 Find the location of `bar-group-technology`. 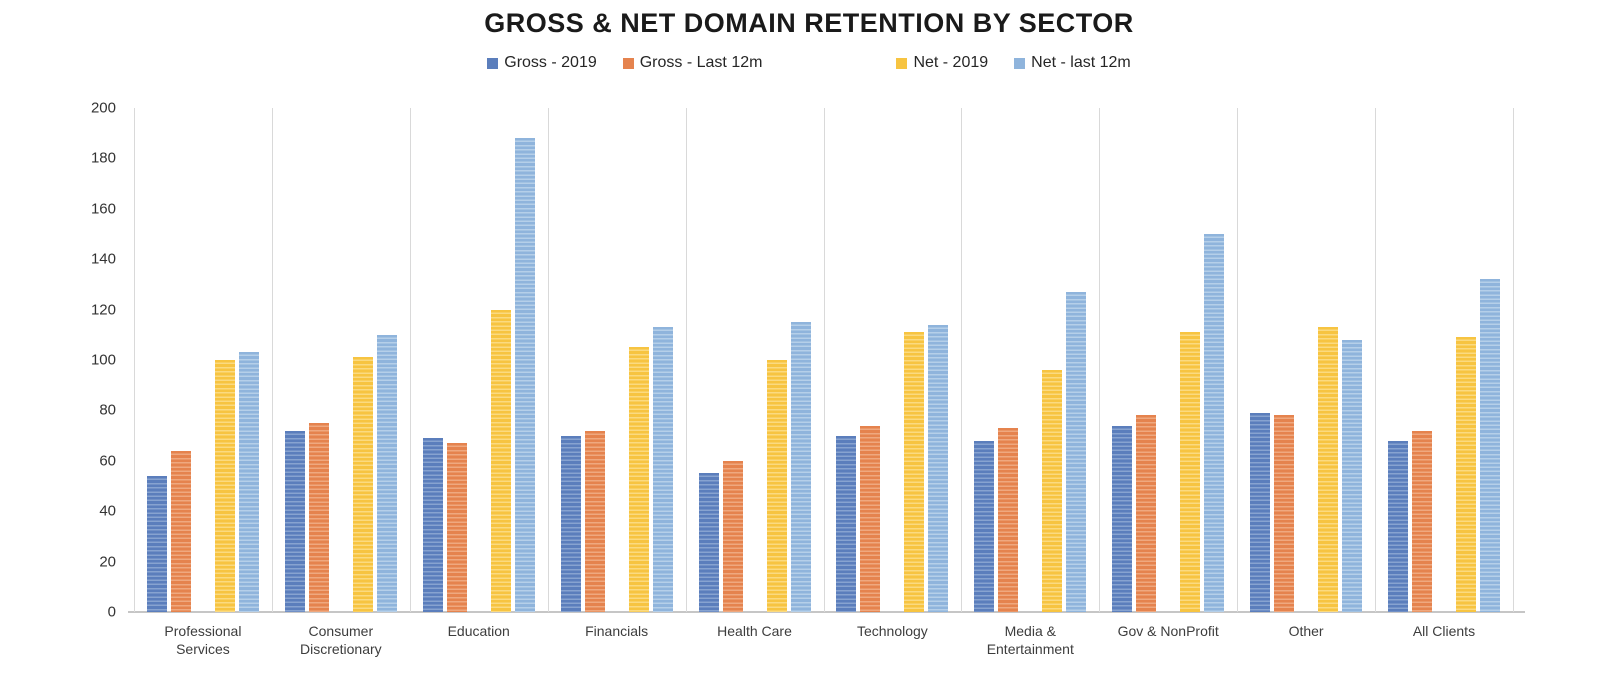

bar-group-technology is located at coordinates (893, 360).